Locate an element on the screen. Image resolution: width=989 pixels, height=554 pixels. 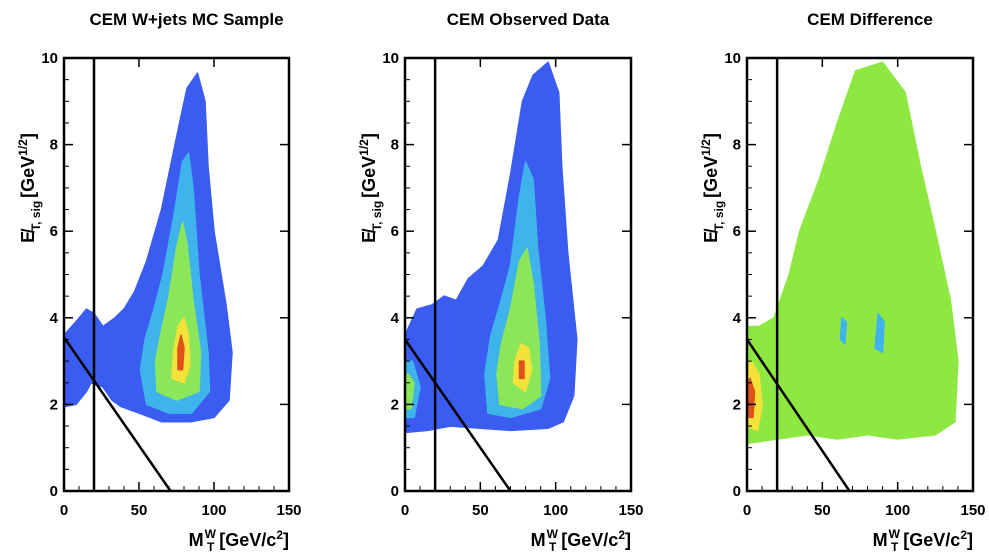
chart-title: CEM W+jets MC Sample is located at coordinates (186, 19).